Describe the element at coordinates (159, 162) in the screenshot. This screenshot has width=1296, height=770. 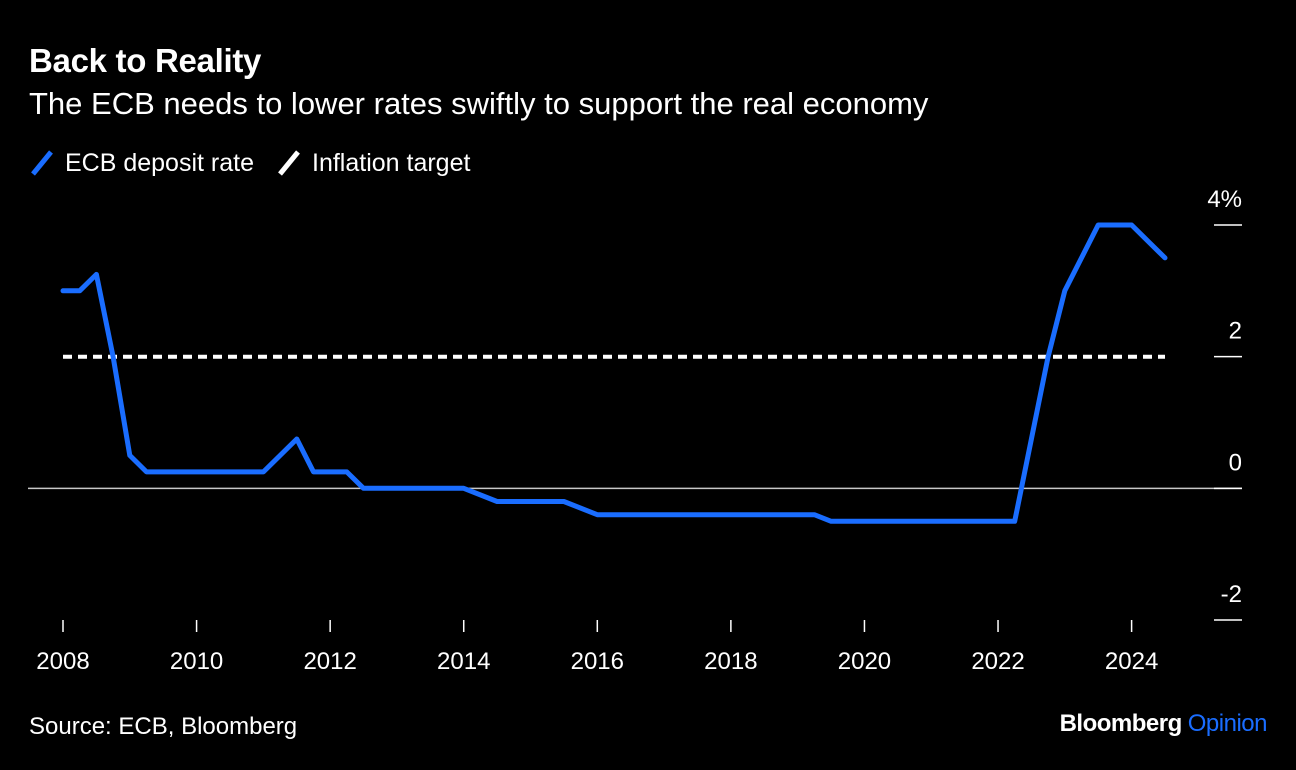
I see `legend-label-deposit-rate: ECB deposit rate` at that location.